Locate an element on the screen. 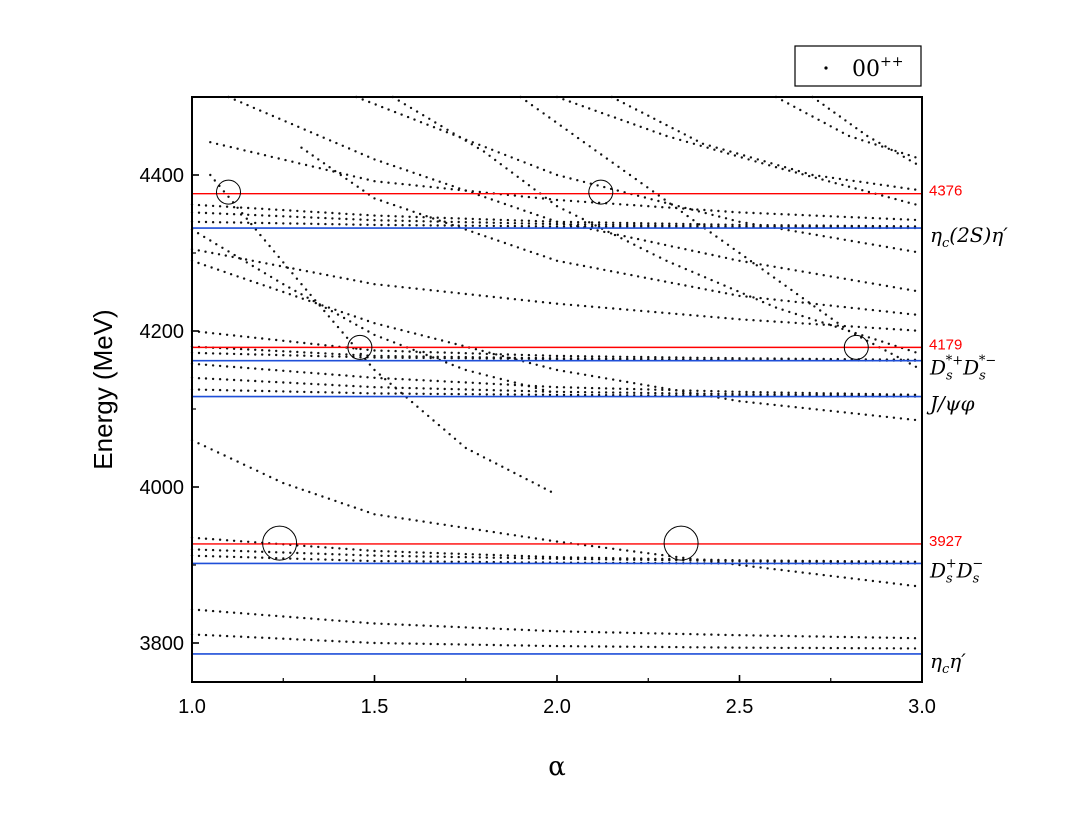 This screenshot has height=821, width=1073. x-tick-label: 3.0 is located at coordinates (922, 707).